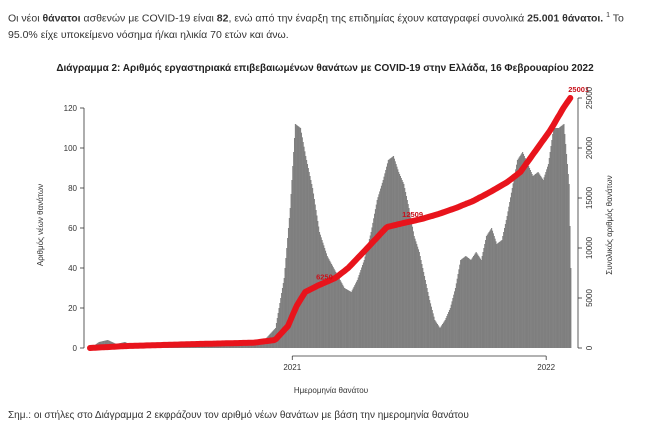  Describe the element at coordinates (589, 147) in the screenshot. I see `right-y-tick-label: 20000` at that location.